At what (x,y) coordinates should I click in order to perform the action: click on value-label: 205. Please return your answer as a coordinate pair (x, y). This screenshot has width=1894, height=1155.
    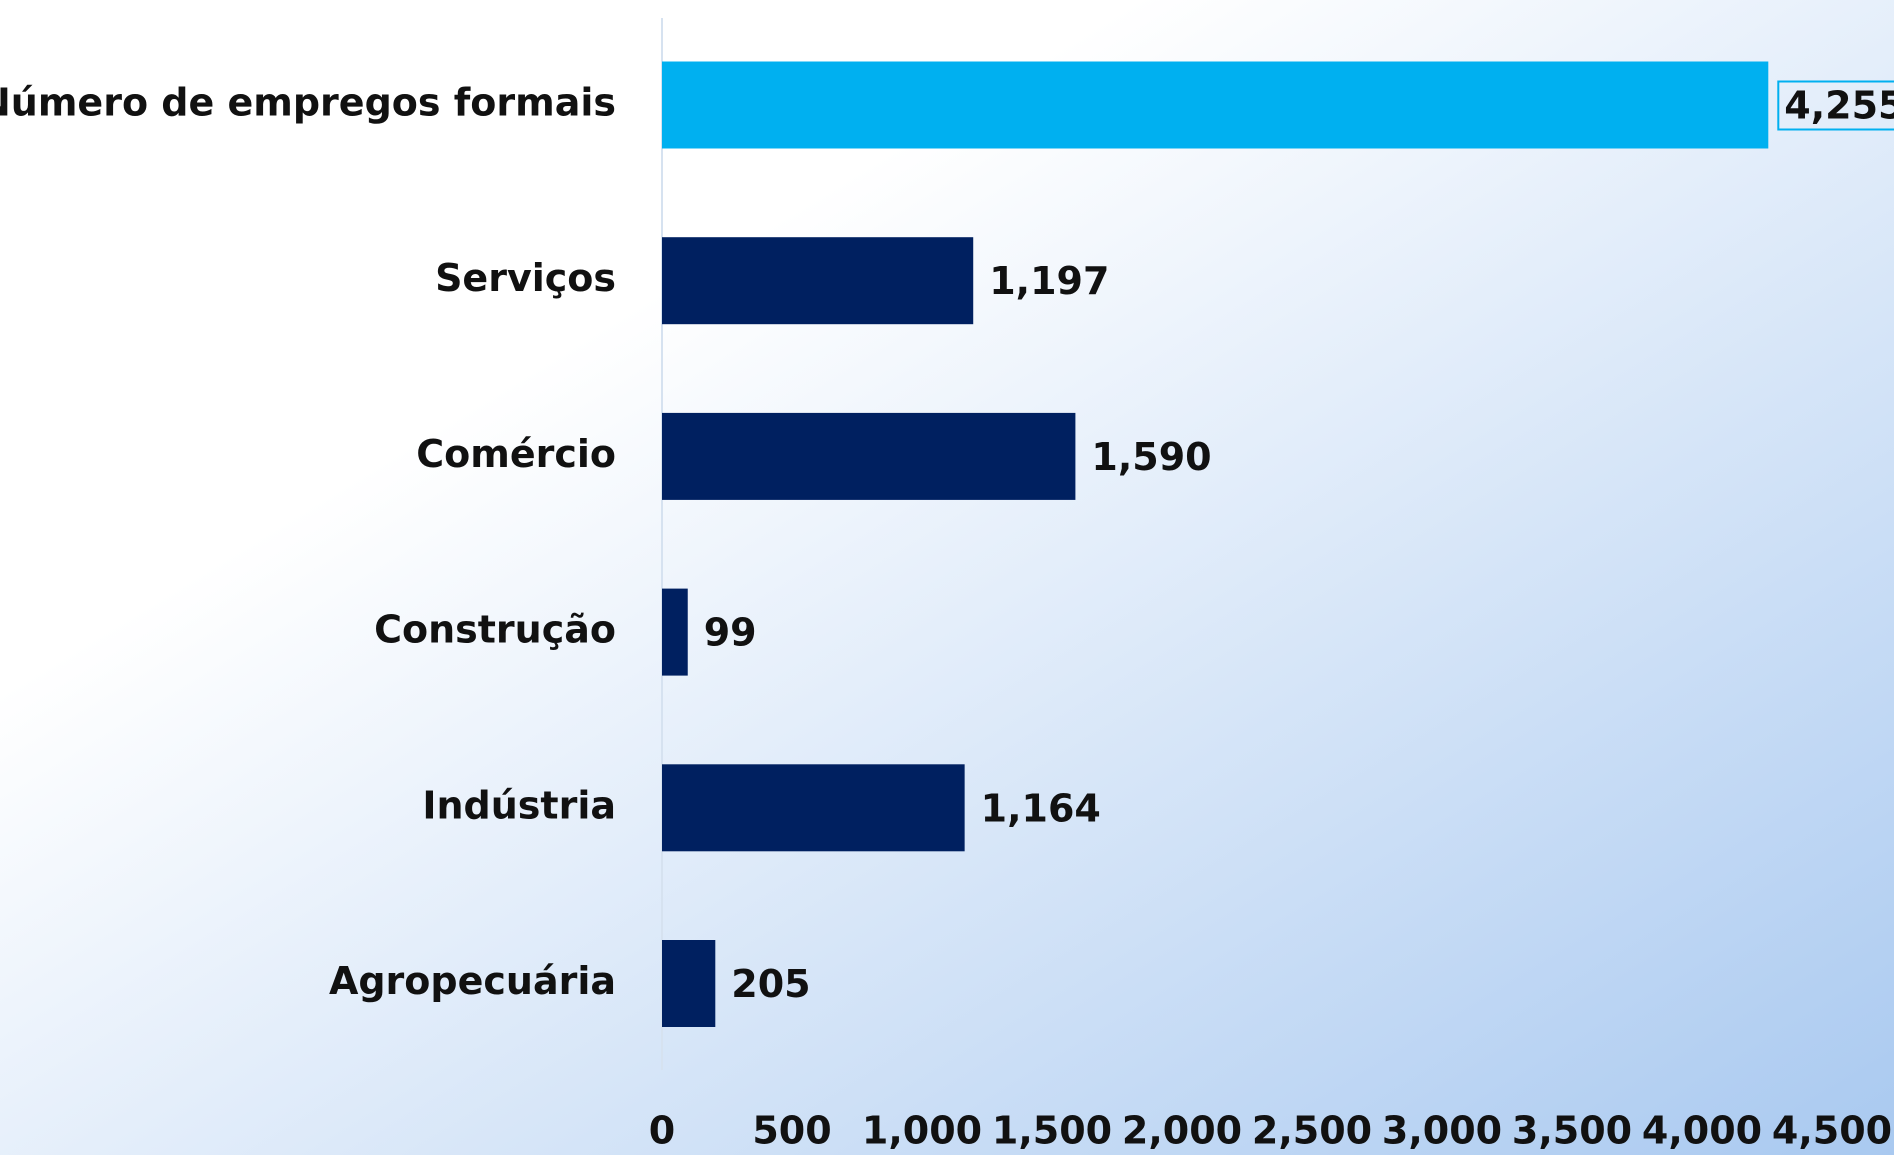
    Looking at the image, I should click on (770, 984).